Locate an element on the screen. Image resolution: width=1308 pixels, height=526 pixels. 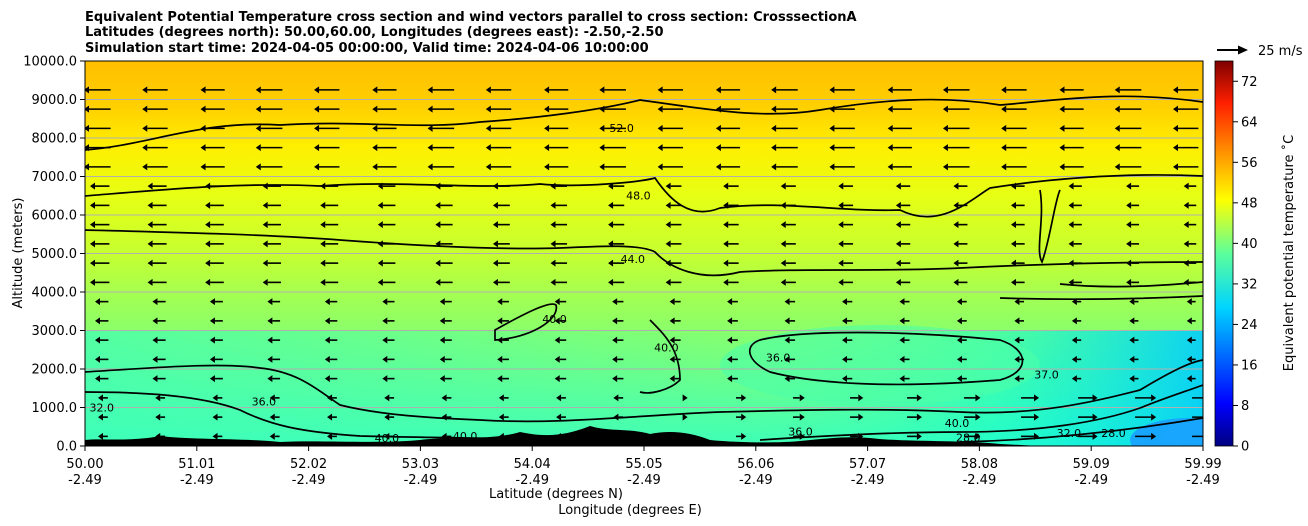
x-tick-label-lat: 57.07 is located at coordinates (867, 464).